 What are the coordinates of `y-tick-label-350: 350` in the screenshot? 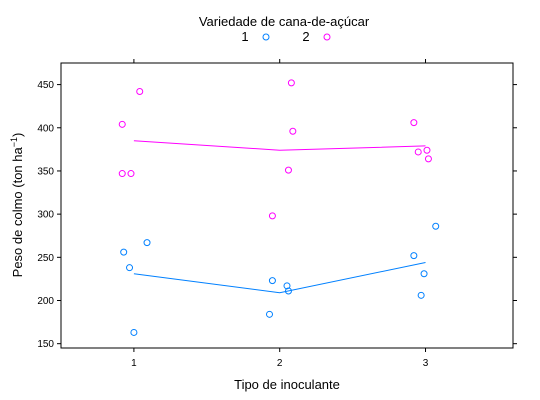 It's located at (45, 171).